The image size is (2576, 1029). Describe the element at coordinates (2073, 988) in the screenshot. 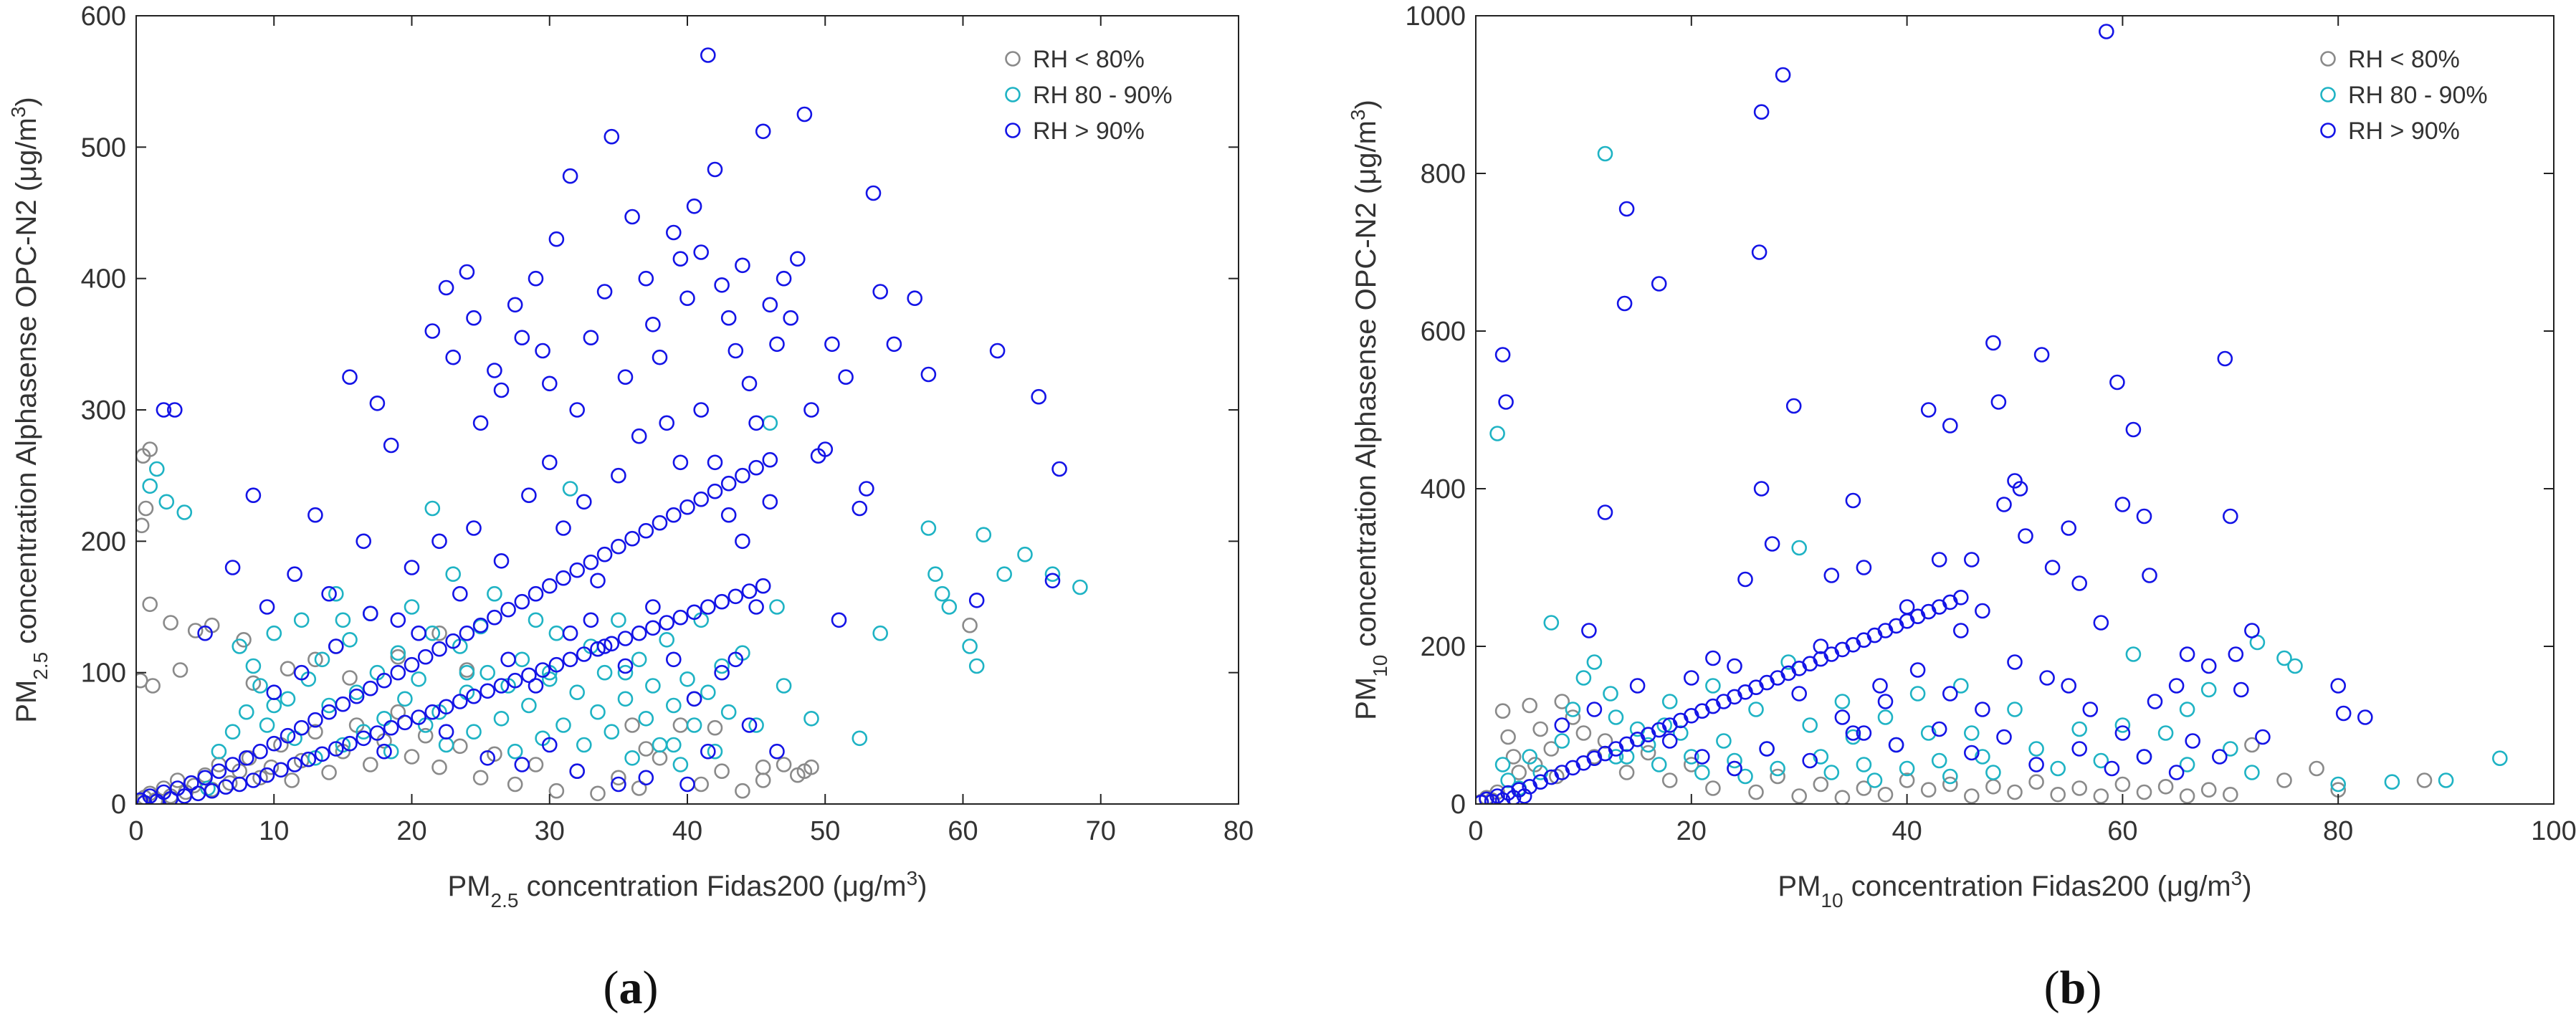

I see `panel-label: (b)` at that location.